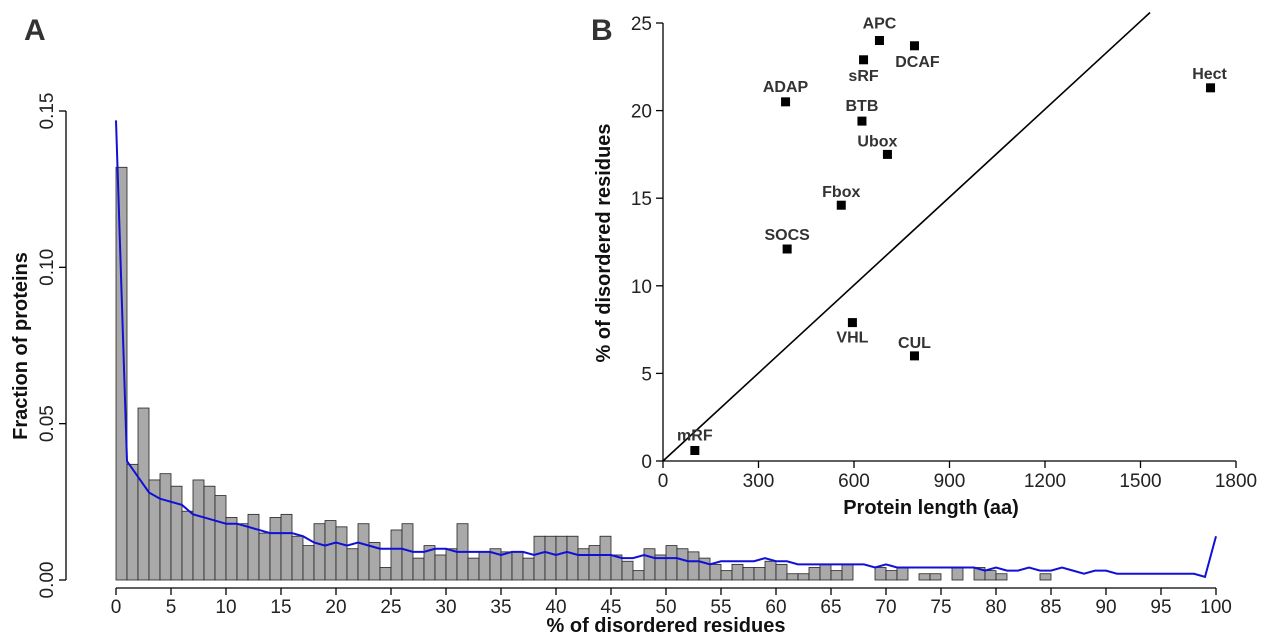 The image size is (1269, 638). What do you see at coordinates (863, 76) in the screenshot?
I see `point-label-srf: sRF` at bounding box center [863, 76].